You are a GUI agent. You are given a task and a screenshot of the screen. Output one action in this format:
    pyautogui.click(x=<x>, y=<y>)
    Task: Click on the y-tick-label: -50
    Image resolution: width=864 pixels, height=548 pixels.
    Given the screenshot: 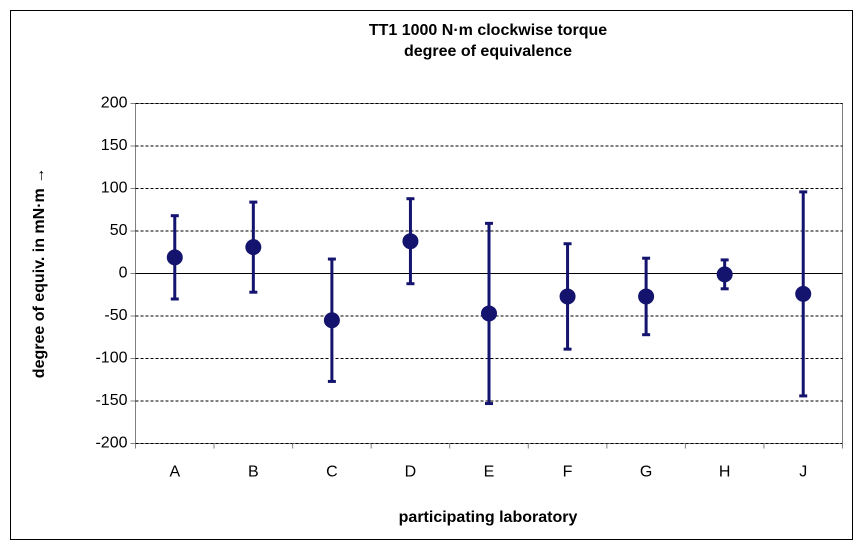 What is the action you would take?
    pyautogui.click(x=115, y=315)
    